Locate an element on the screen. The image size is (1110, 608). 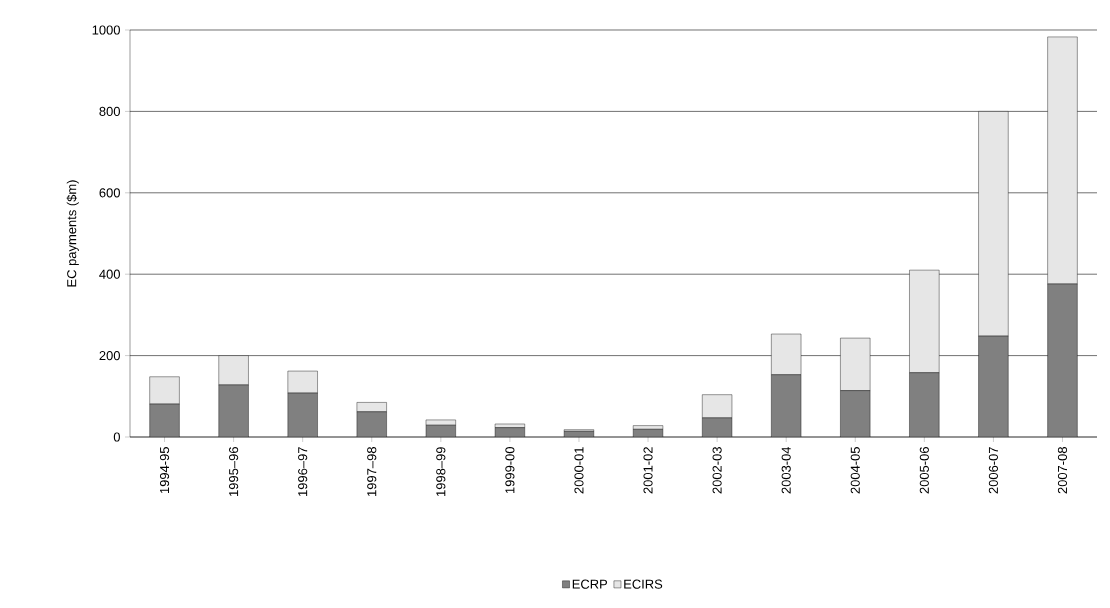
x-tick-label: 1999-00 is located at coordinates (510, 470).